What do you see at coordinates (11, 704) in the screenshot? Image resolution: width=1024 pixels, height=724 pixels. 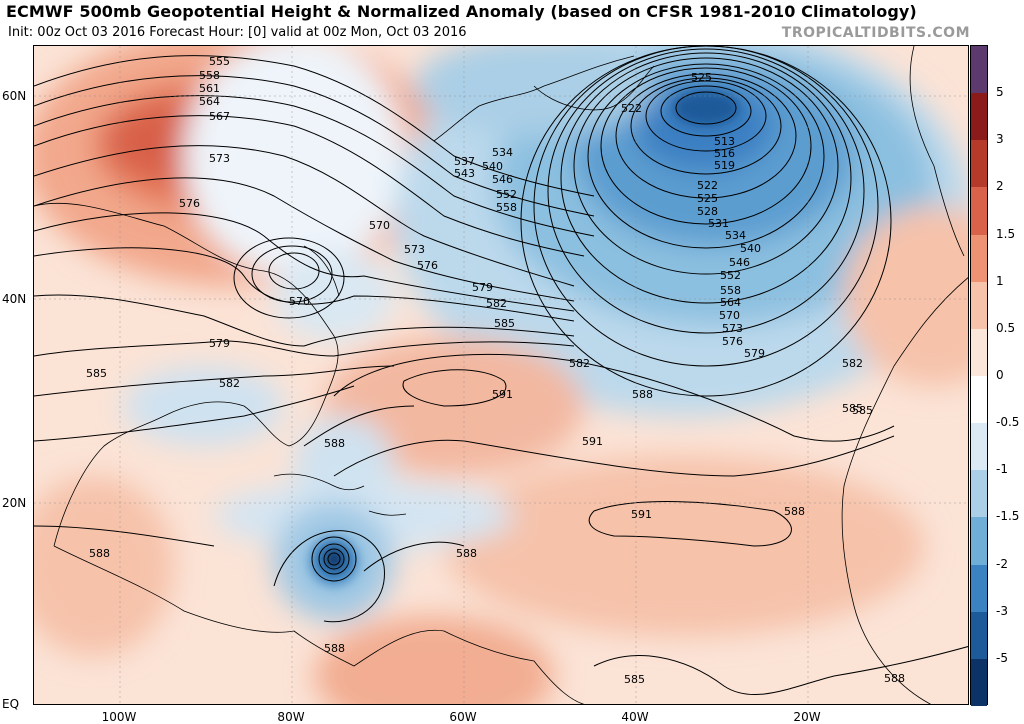 I see `lat-label-eq: EQ` at bounding box center [11, 704].